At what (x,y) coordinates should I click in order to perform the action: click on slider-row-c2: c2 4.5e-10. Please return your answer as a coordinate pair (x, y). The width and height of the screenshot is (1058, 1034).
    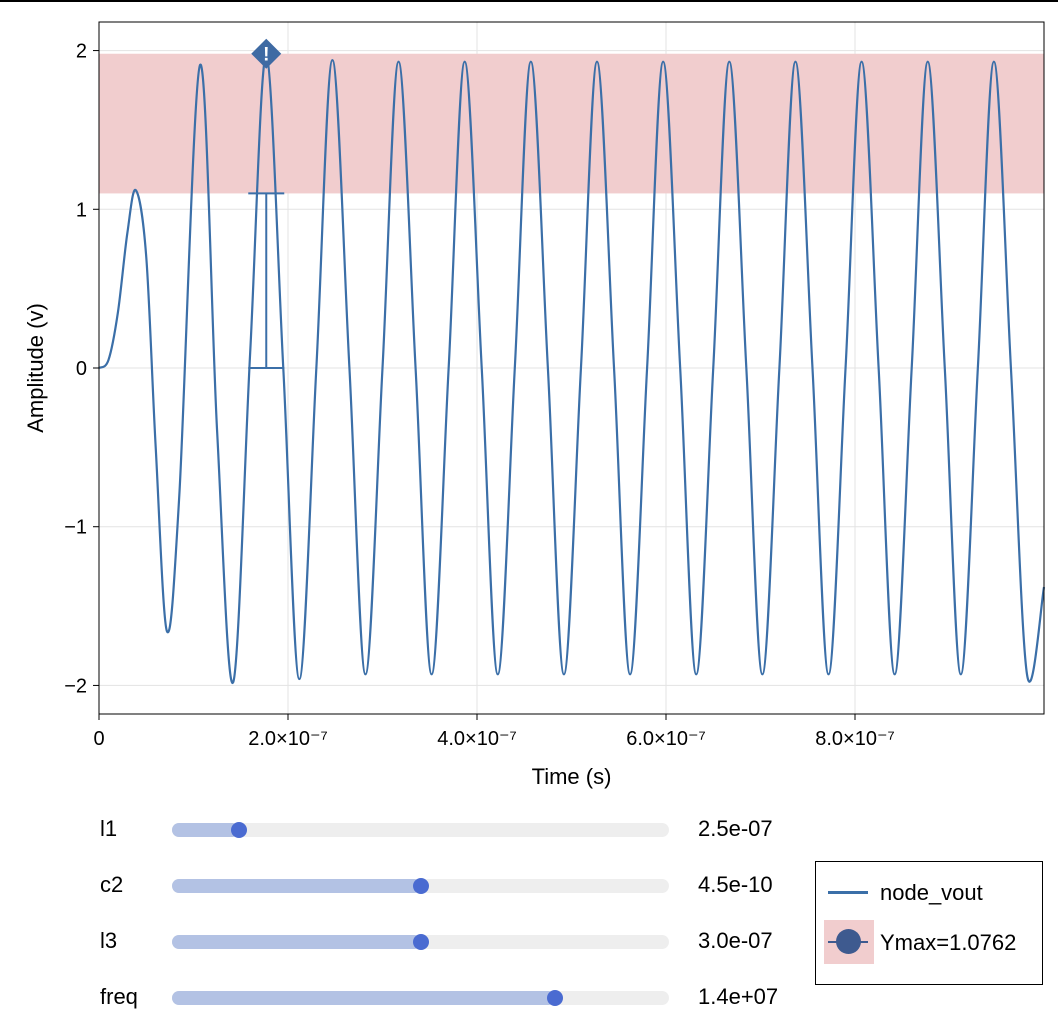
    Looking at the image, I should click on (400, 886).